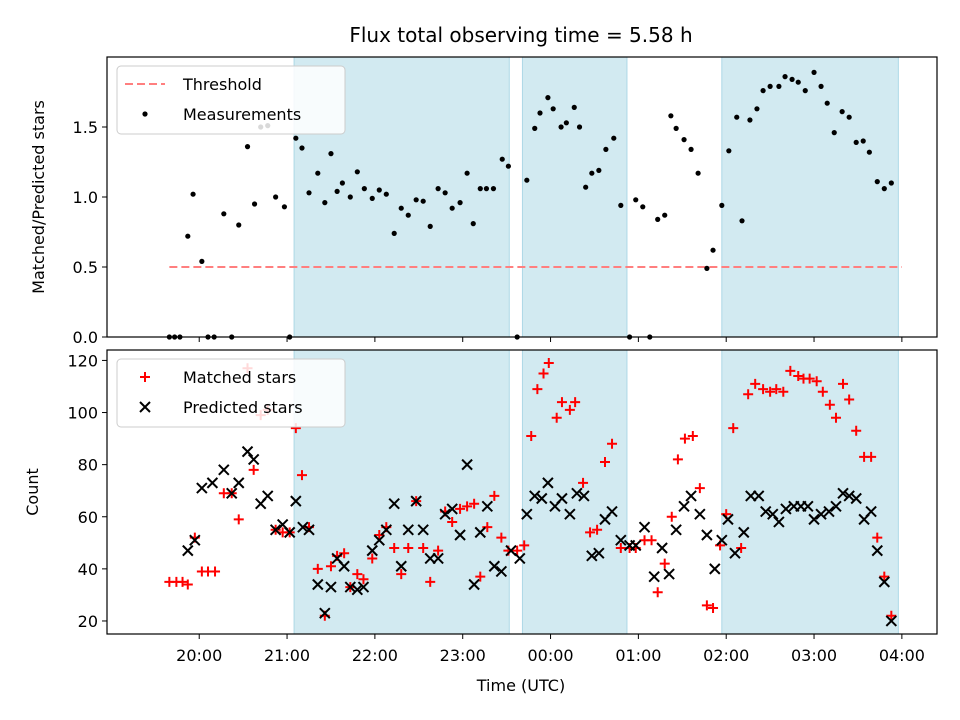 The width and height of the screenshot is (960, 720). Describe the element at coordinates (520, 35) in the screenshot. I see `chart-title: Flux total observing time = 5.58 h` at that location.